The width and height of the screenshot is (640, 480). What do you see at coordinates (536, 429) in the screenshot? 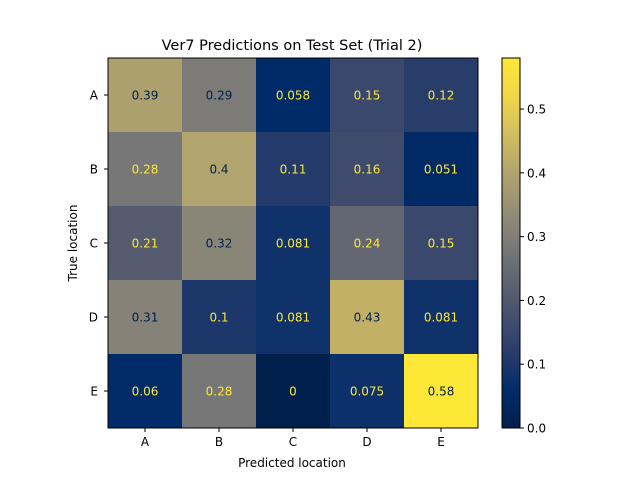
I see `colorbar-tick-label: 0.0` at bounding box center [536, 429].